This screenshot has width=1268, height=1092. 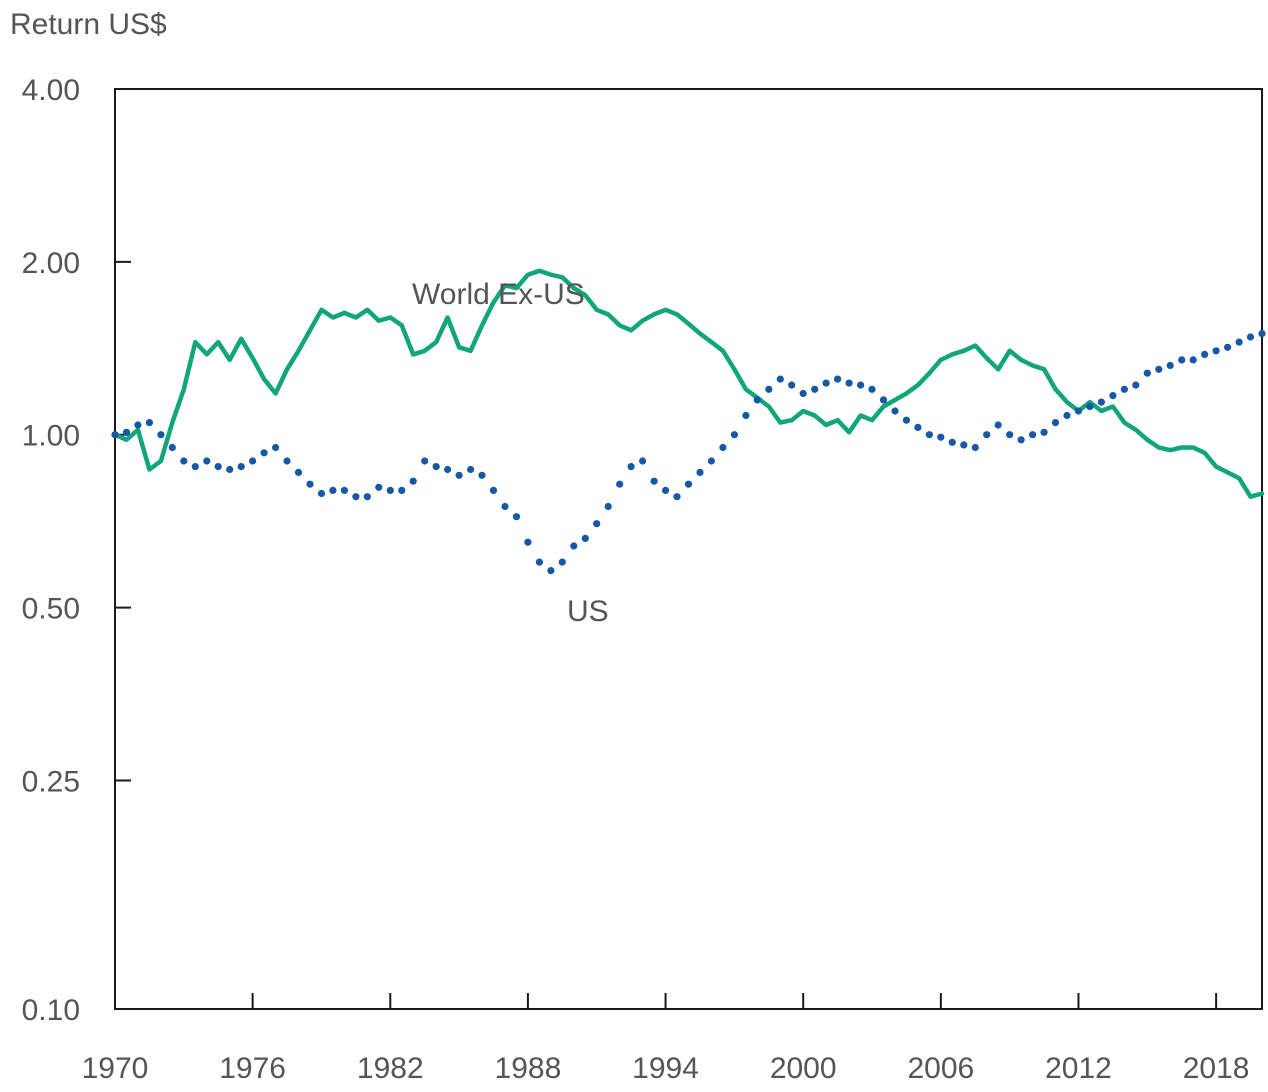 What do you see at coordinates (76, 550) in the screenshot?
I see `y-axis: 0.10 0.25 0.50 1.00 2.00 4.00` at bounding box center [76, 550].